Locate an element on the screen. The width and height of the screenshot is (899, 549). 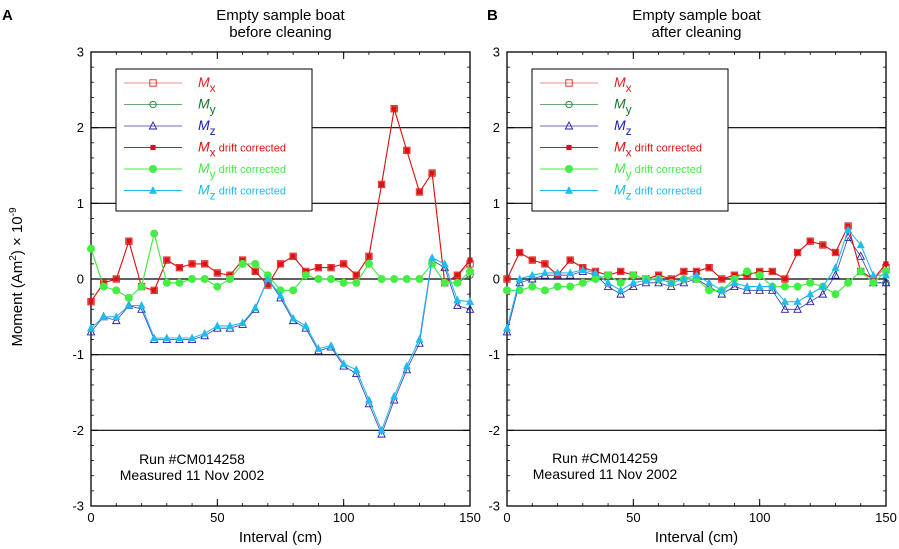
y-tick-label: -2 is located at coordinates (78, 430).